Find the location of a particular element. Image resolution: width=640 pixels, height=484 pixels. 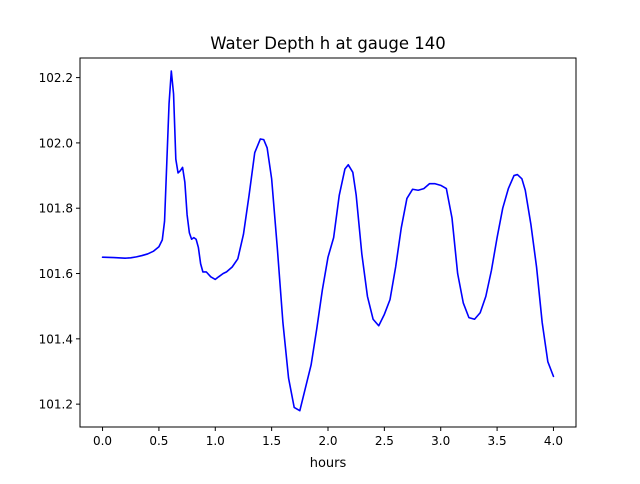

x-tick-label: 3.0 is located at coordinates (440, 441).